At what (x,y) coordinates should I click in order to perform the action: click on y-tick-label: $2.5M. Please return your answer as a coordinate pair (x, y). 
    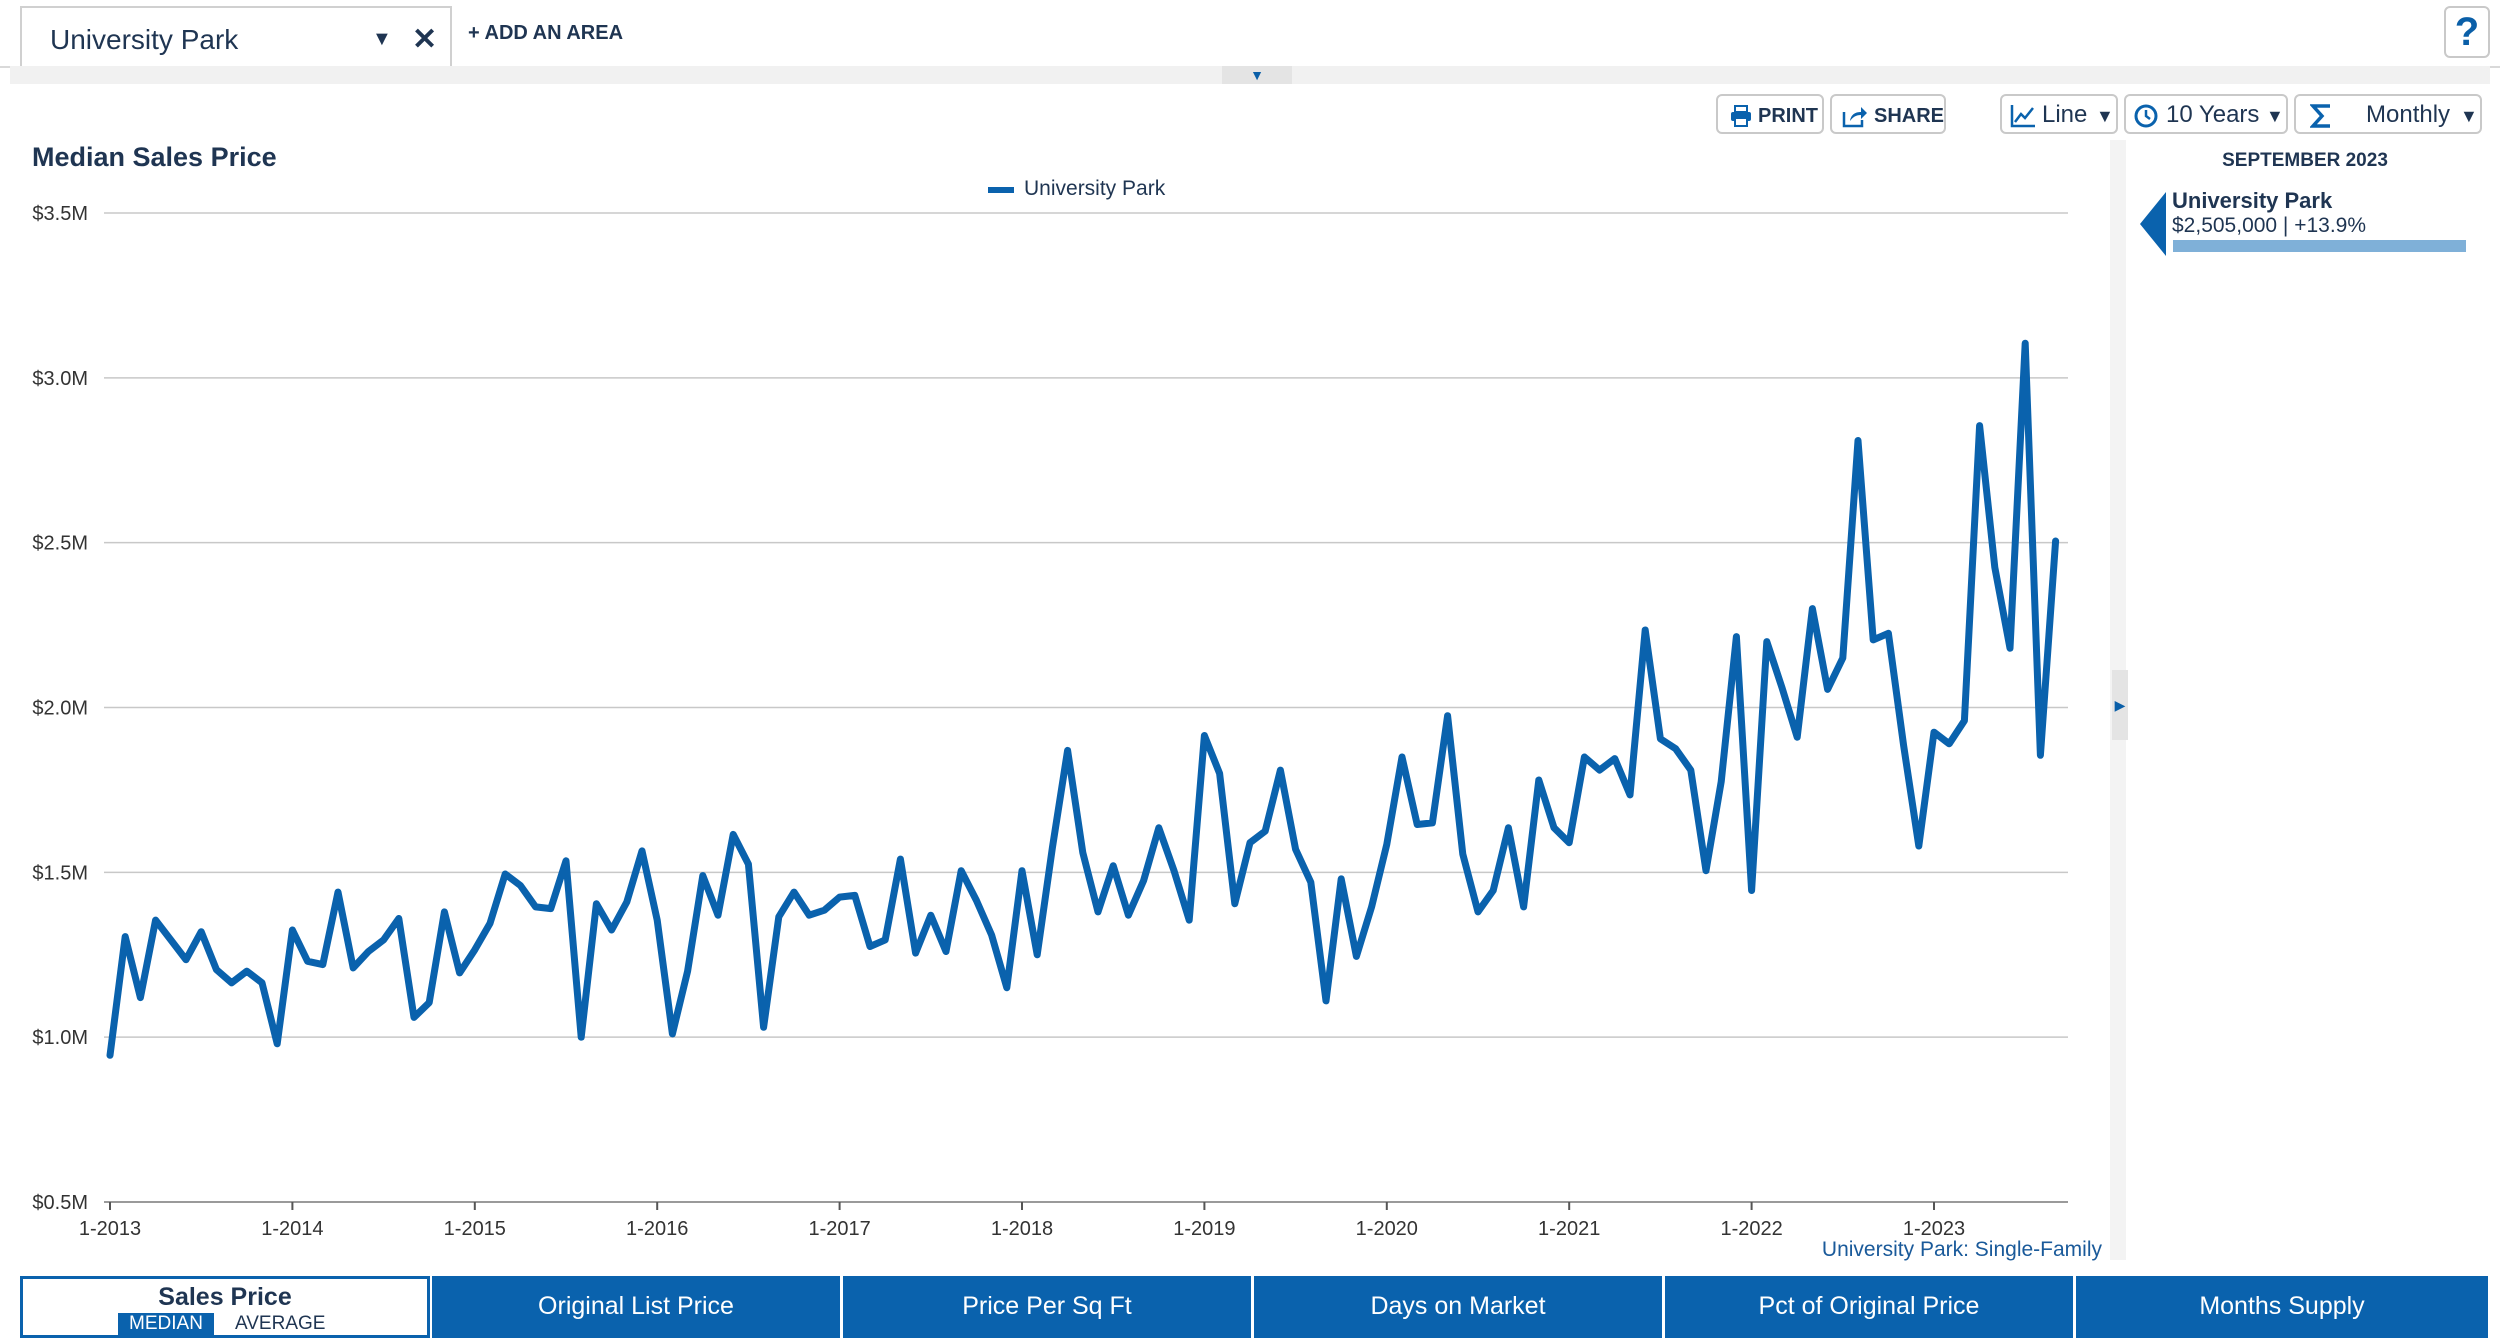
    Looking at the image, I should click on (60, 544).